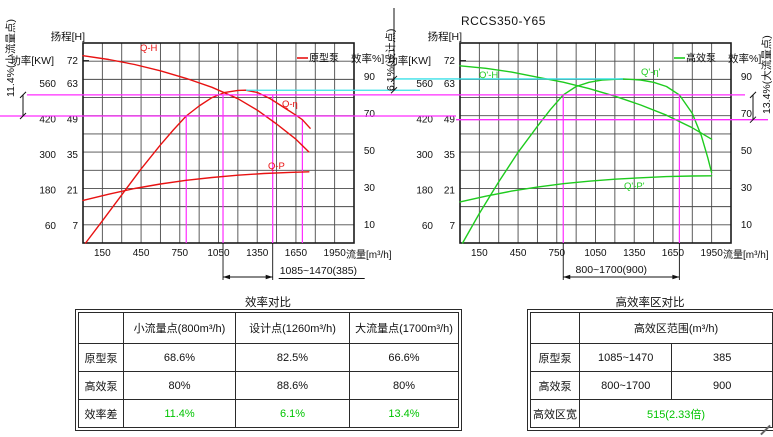  Describe the element at coordinates (634, 186) in the screenshot. I see `qp-curve-label: Q'-P'` at that location.